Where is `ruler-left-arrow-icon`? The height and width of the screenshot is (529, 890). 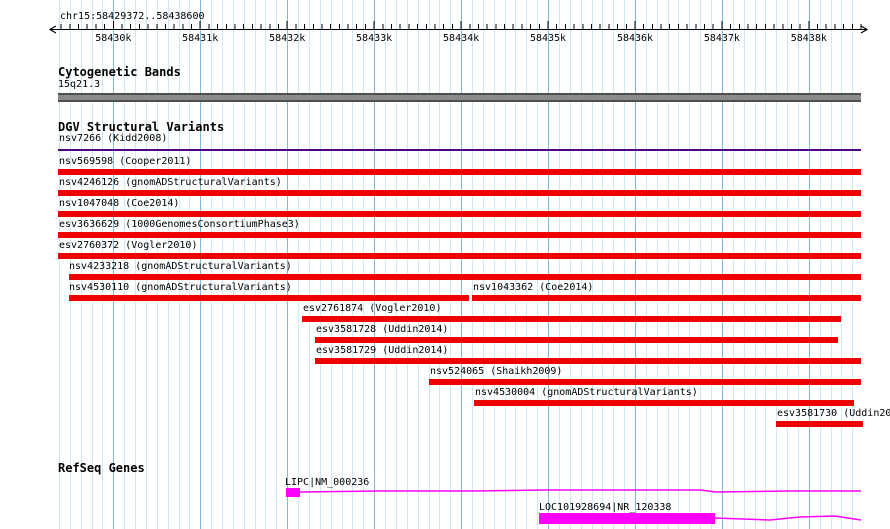 ruler-left-arrow-icon is located at coordinates (52, 29).